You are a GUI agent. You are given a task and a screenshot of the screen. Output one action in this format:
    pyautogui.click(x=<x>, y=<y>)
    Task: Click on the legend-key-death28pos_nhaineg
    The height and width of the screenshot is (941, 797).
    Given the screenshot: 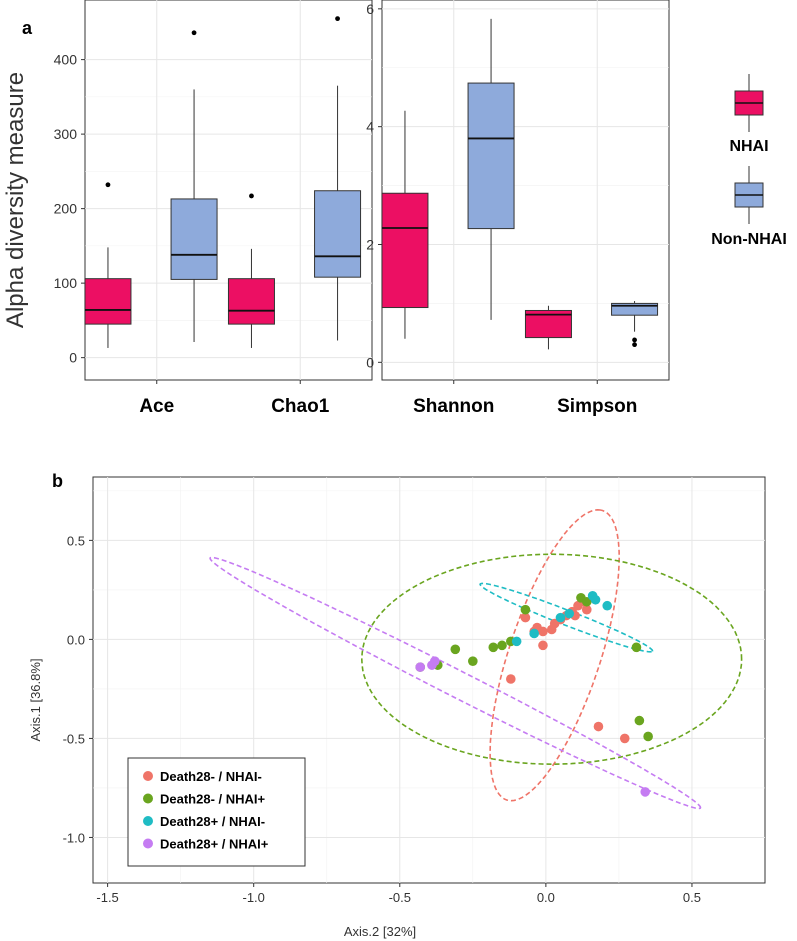 What is the action you would take?
    pyautogui.click(x=148, y=821)
    